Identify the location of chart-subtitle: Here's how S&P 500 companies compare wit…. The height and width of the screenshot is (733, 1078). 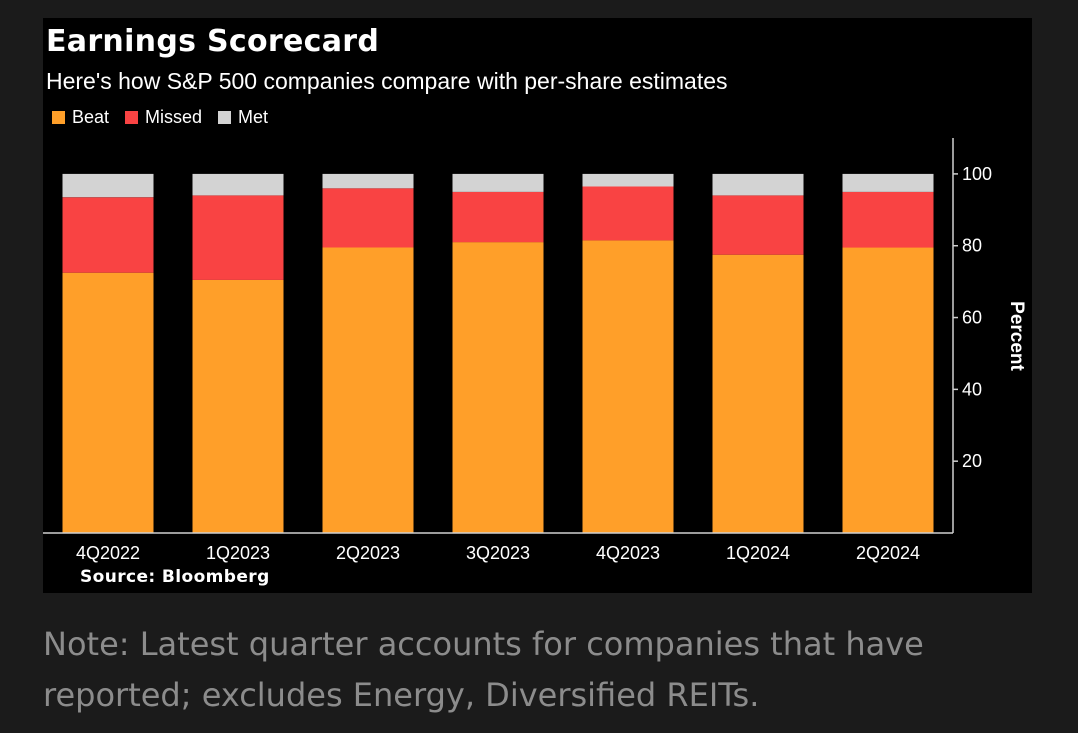
(387, 81).